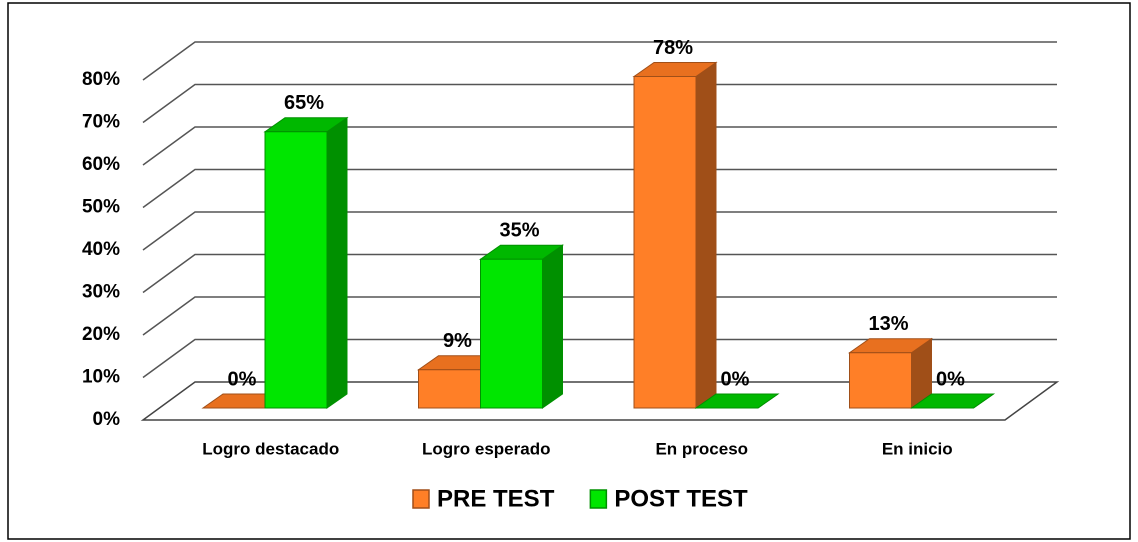 This screenshot has width=1138, height=542. I want to click on value-label: 65%, so click(304, 103).